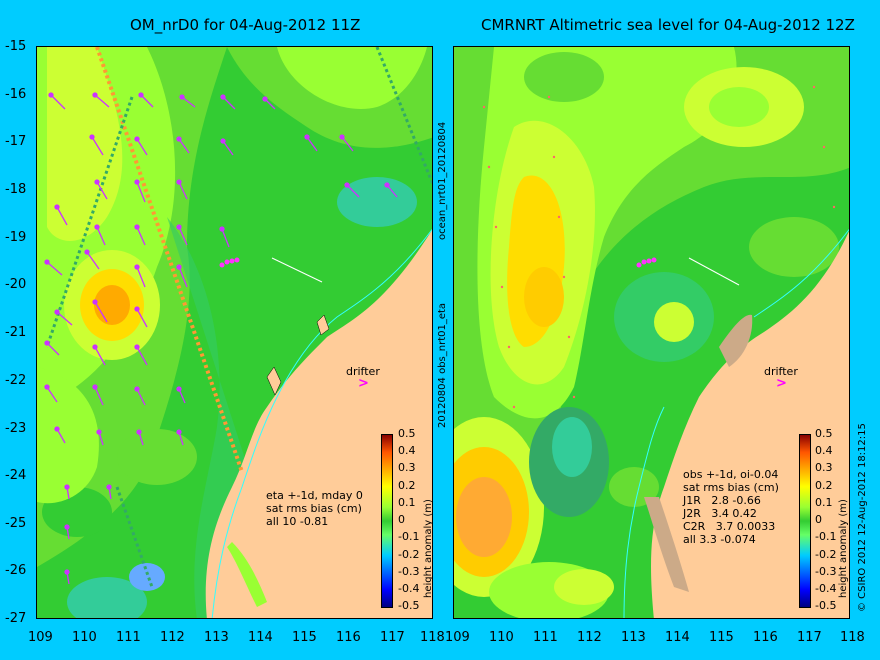  Describe the element at coordinates (363, 383) in the screenshot. I see `left-drifter-marker: >` at that location.